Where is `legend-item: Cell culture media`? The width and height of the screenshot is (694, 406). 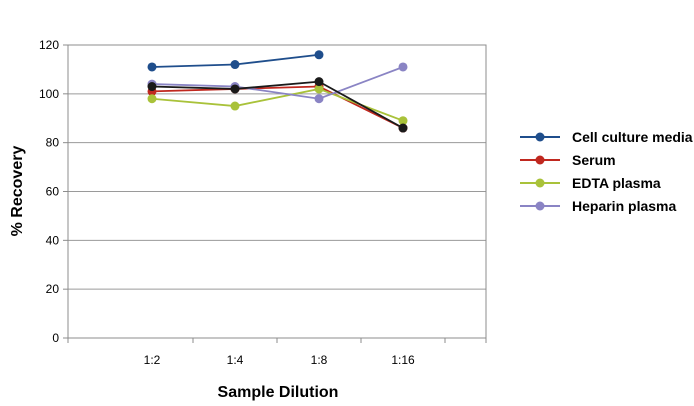 legend-item: Cell culture media is located at coordinates (606, 137).